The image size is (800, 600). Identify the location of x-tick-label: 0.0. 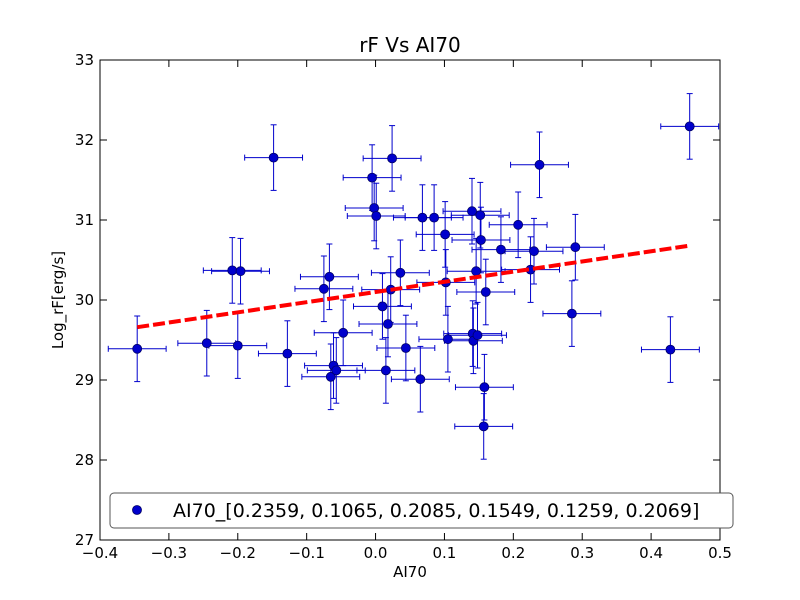
(376, 553).